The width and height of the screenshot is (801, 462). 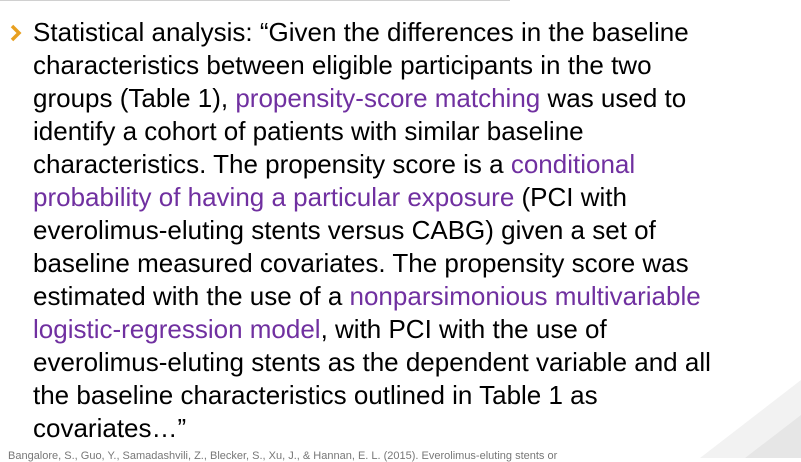 I want to click on text-line: covariates…”, so click(x=372, y=428).